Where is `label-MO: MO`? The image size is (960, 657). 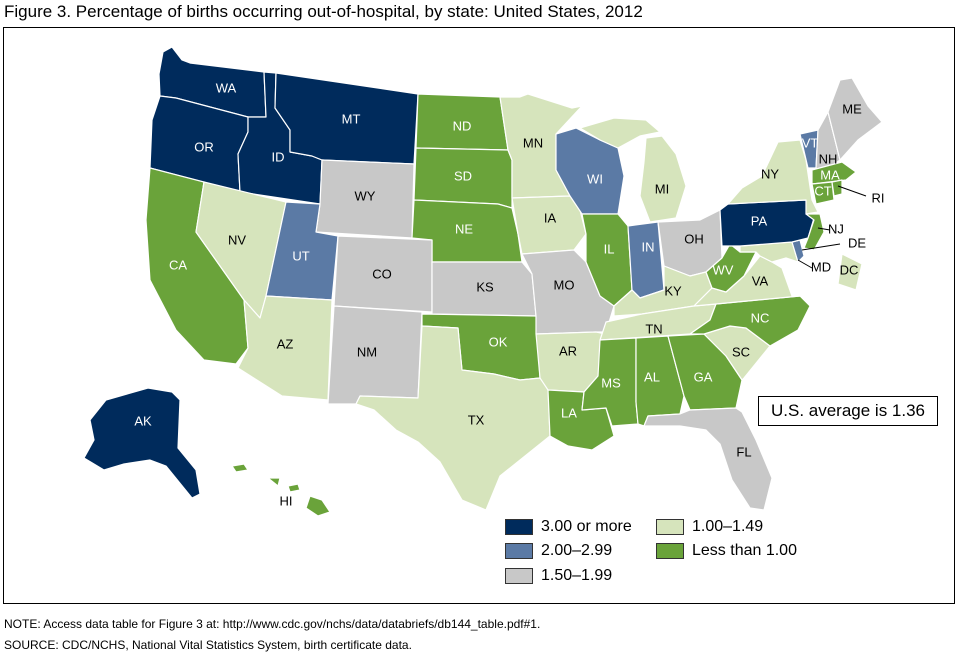
label-MO: MO is located at coordinates (564, 284).